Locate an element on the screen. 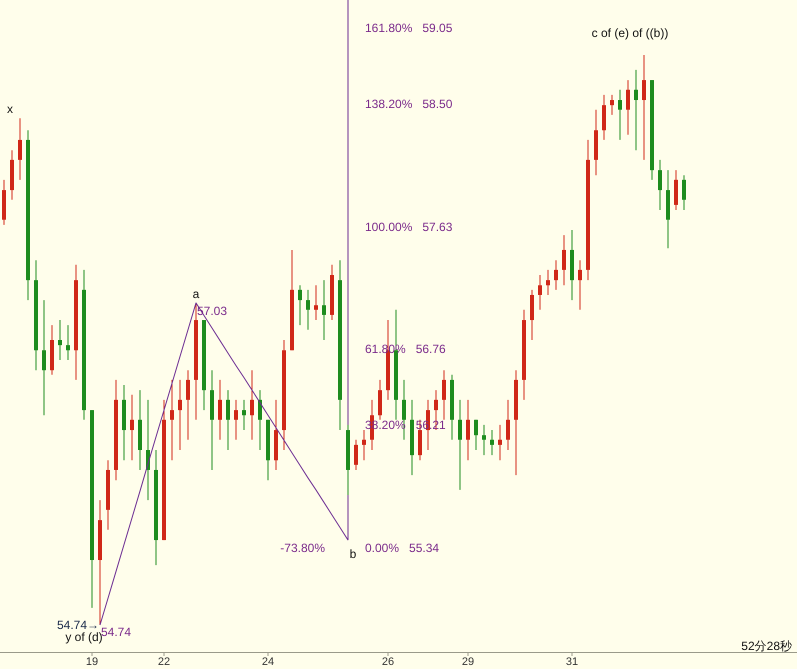  annotation: b is located at coordinates (353, 554).